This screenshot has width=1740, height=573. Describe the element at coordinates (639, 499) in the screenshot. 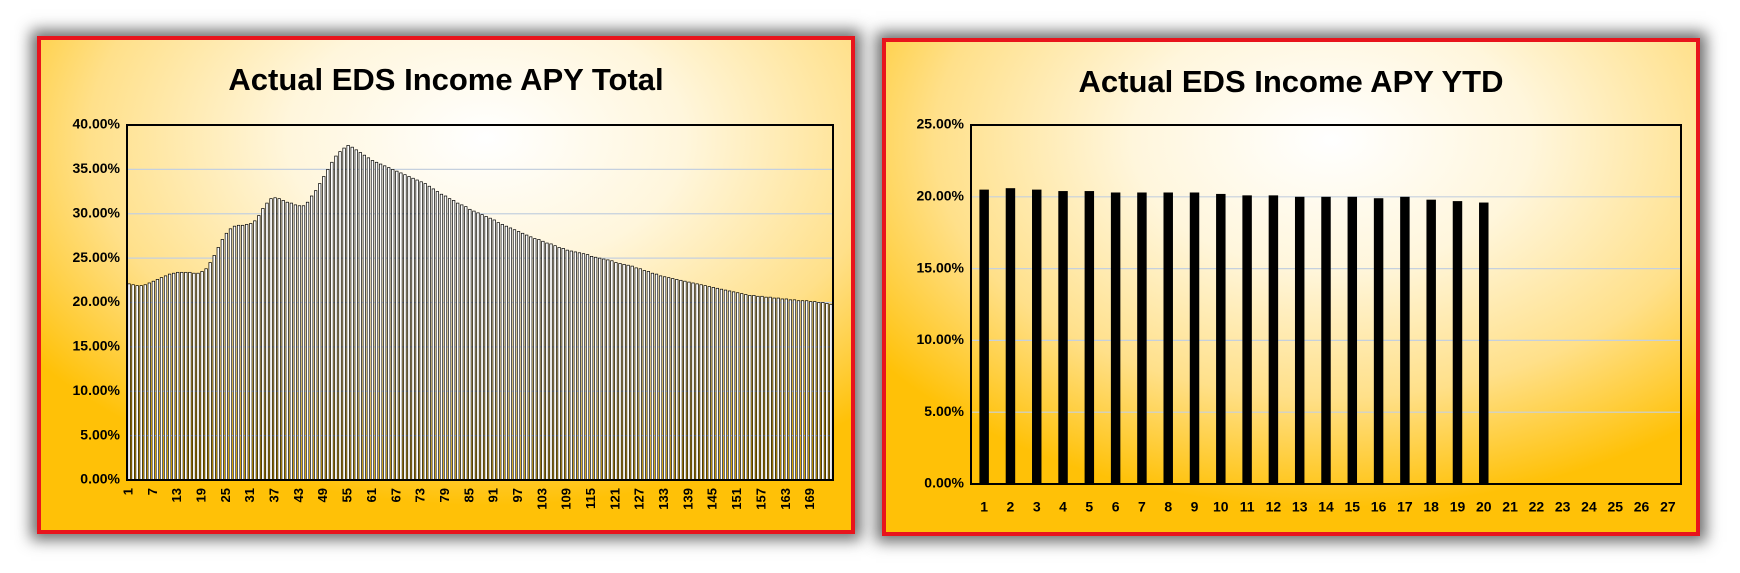

I see `x-tick-label: 127` at that location.